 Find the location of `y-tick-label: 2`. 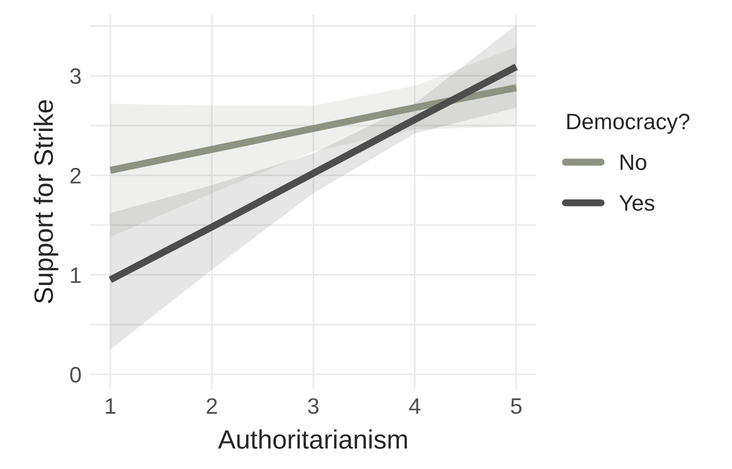

y-tick-label: 2 is located at coordinates (75, 176).